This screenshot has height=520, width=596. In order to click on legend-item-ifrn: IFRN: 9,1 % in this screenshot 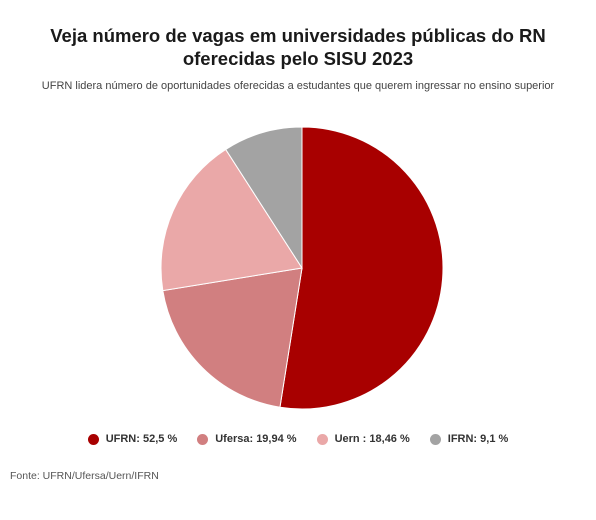, I will do `click(469, 439)`.